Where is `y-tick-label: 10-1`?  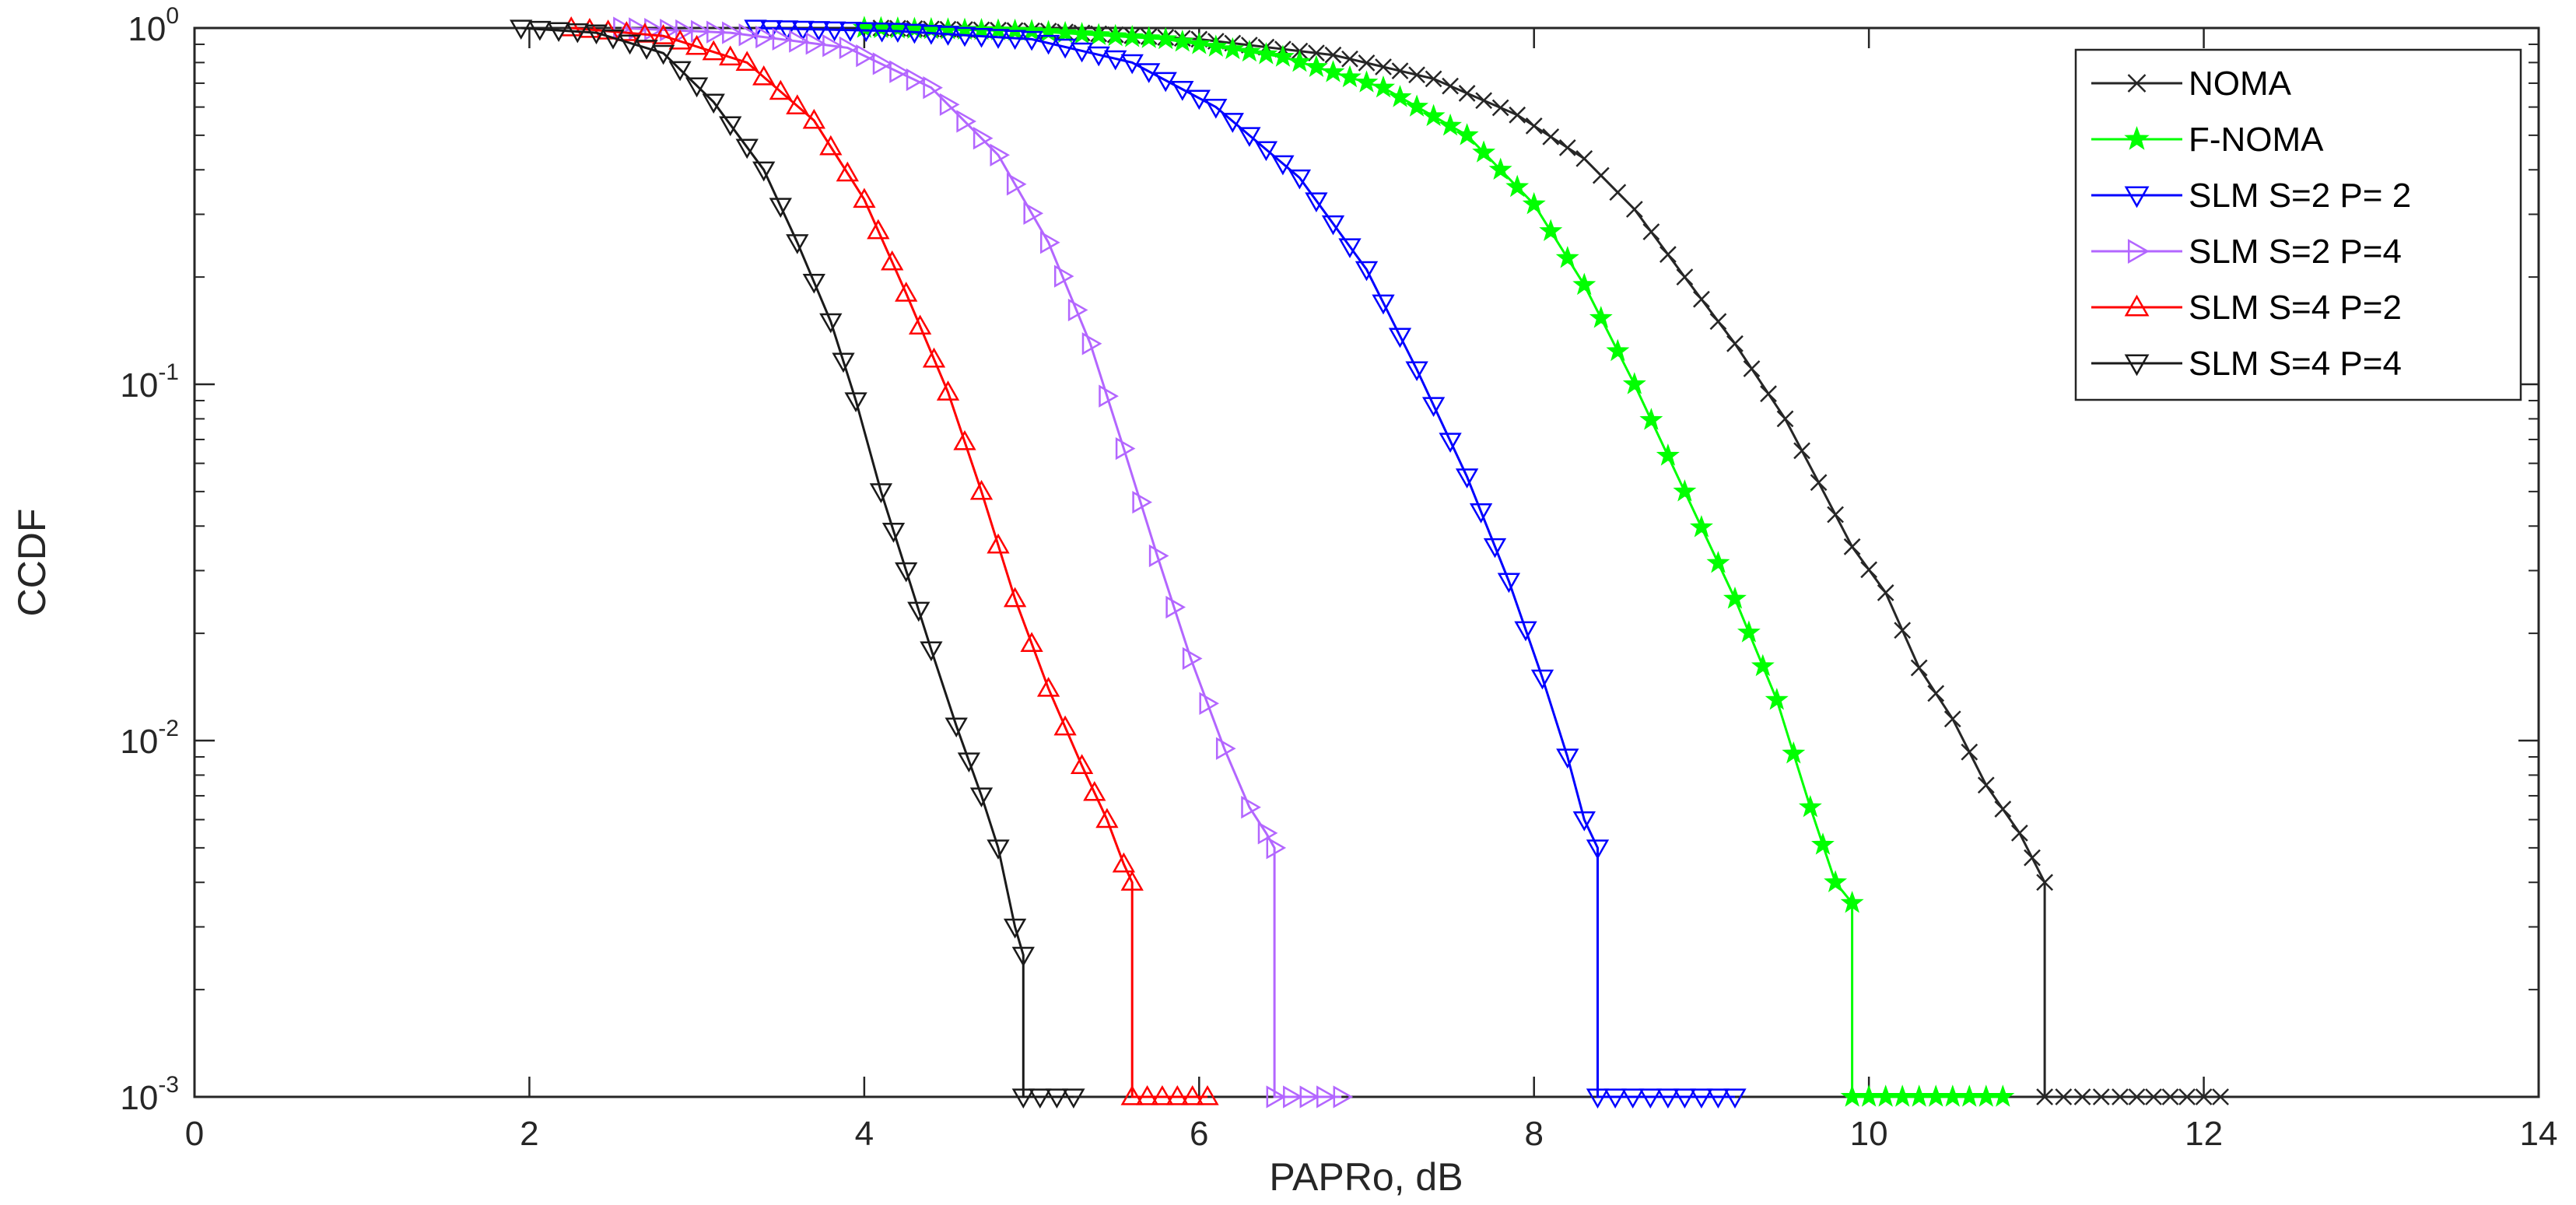 y-tick-label: 10-1 is located at coordinates (149, 382).